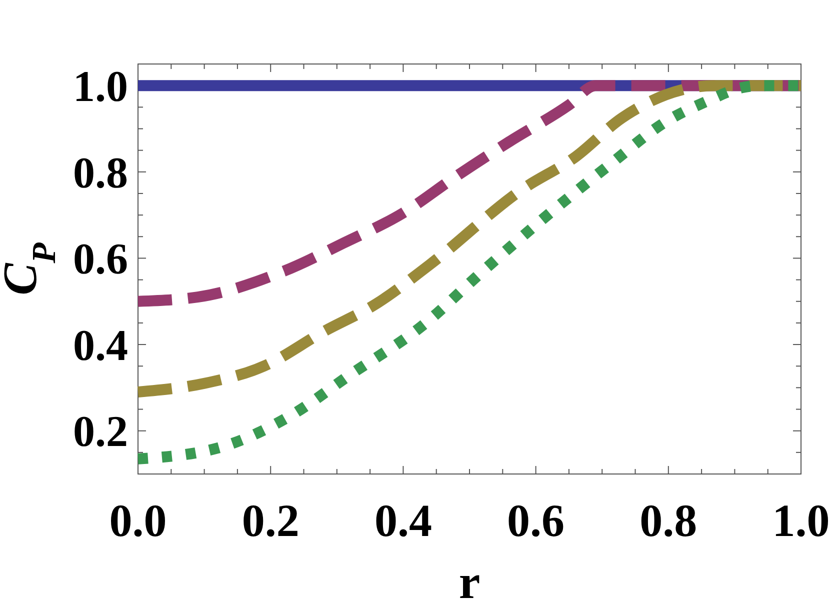 This screenshot has width=834, height=607. I want to click on y-tick-label: 0.8, so click(100, 173).